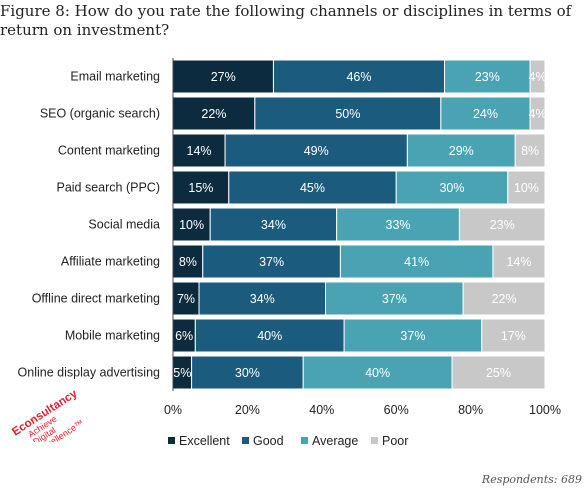 Image resolution: width=588 pixels, height=497 pixels. Describe the element at coordinates (470, 410) in the screenshot. I see `x-tick-label: 80%` at that location.